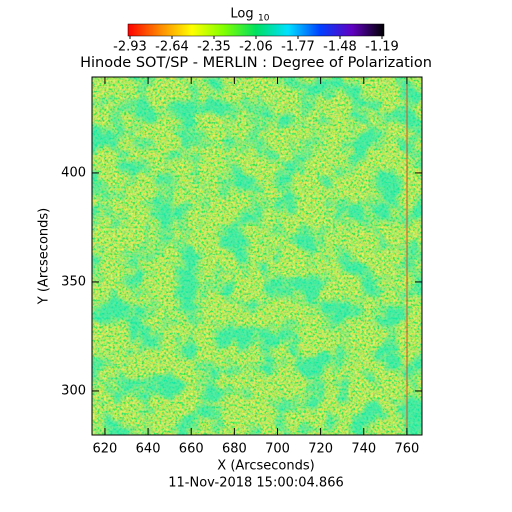 Image resolution: width=512 pixels, height=512 pixels. Describe the element at coordinates (256, 30) in the screenshot. I see `colorbar` at that location.